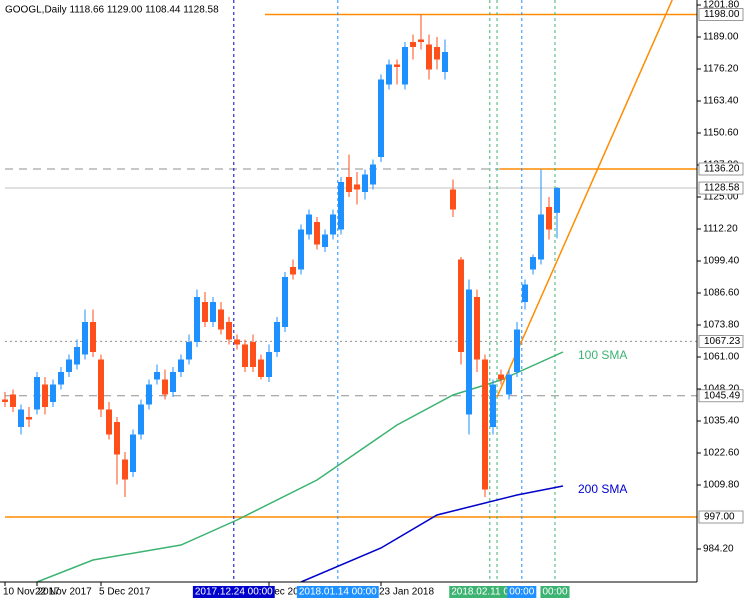 The width and height of the screenshot is (755, 603). What do you see at coordinates (602, 489) in the screenshot?
I see `sma-label: 200 SMA` at bounding box center [602, 489].